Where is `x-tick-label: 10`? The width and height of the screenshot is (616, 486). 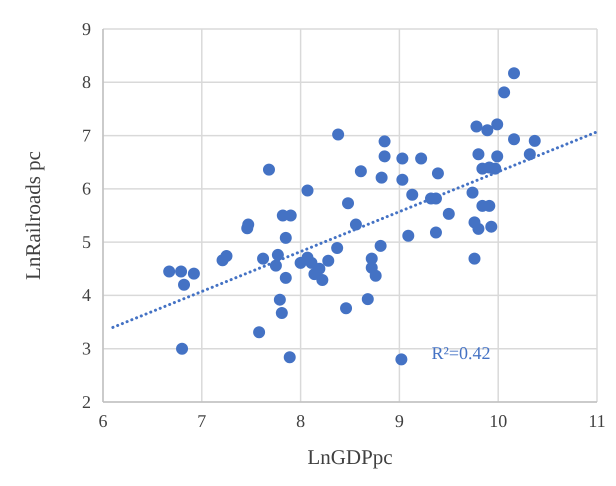 x-tick-label: 10 is located at coordinates (498, 420).